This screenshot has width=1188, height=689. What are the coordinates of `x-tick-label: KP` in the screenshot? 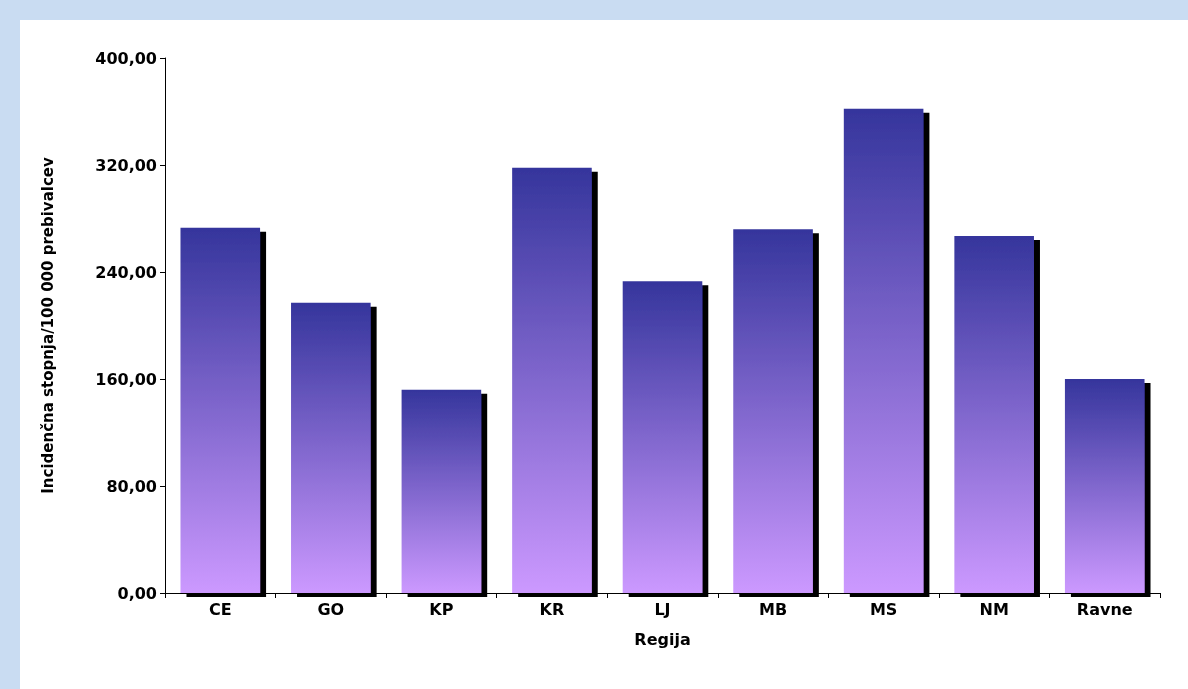 It's located at (441, 609).